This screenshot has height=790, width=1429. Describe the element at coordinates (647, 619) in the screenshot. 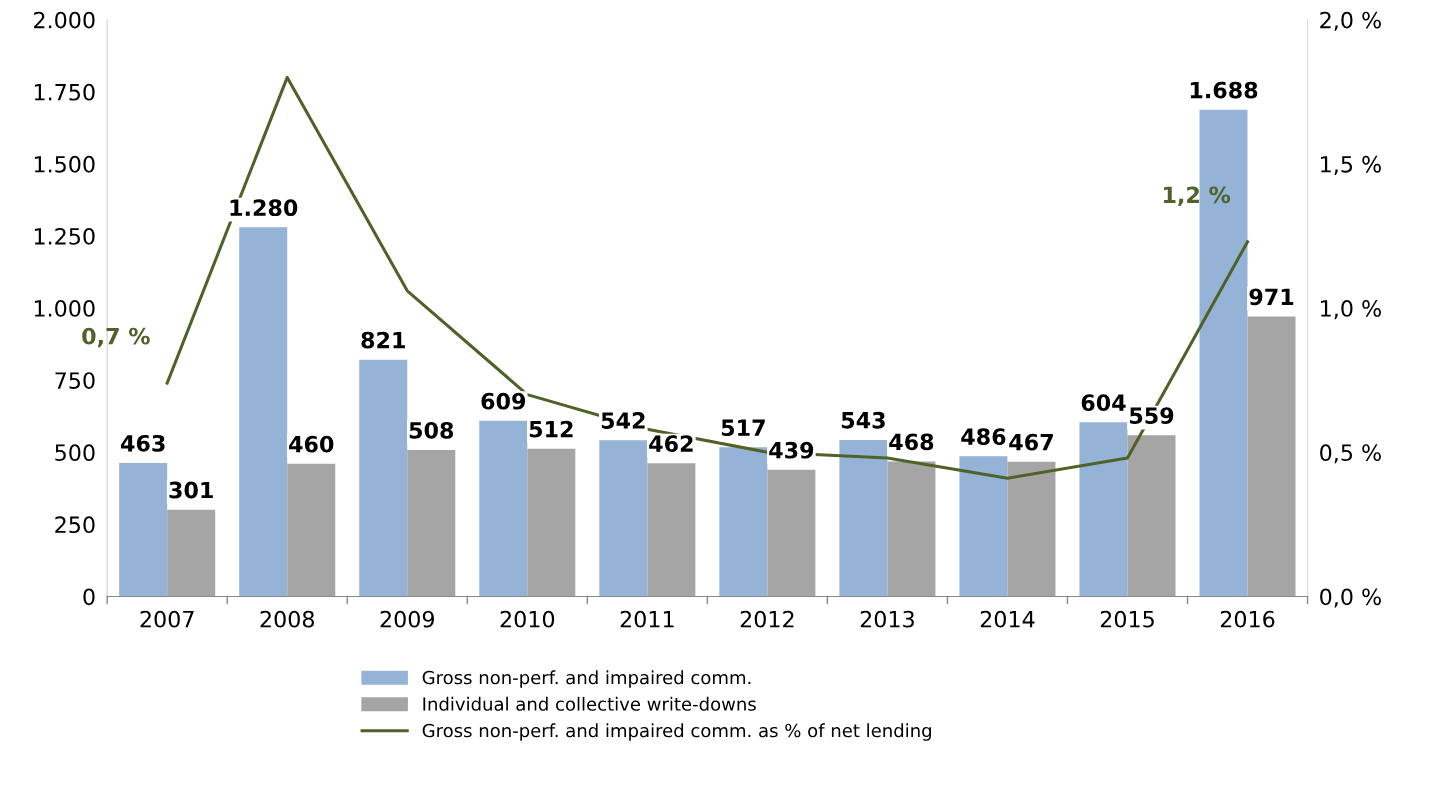

I see `x-tick-label: 2011` at that location.